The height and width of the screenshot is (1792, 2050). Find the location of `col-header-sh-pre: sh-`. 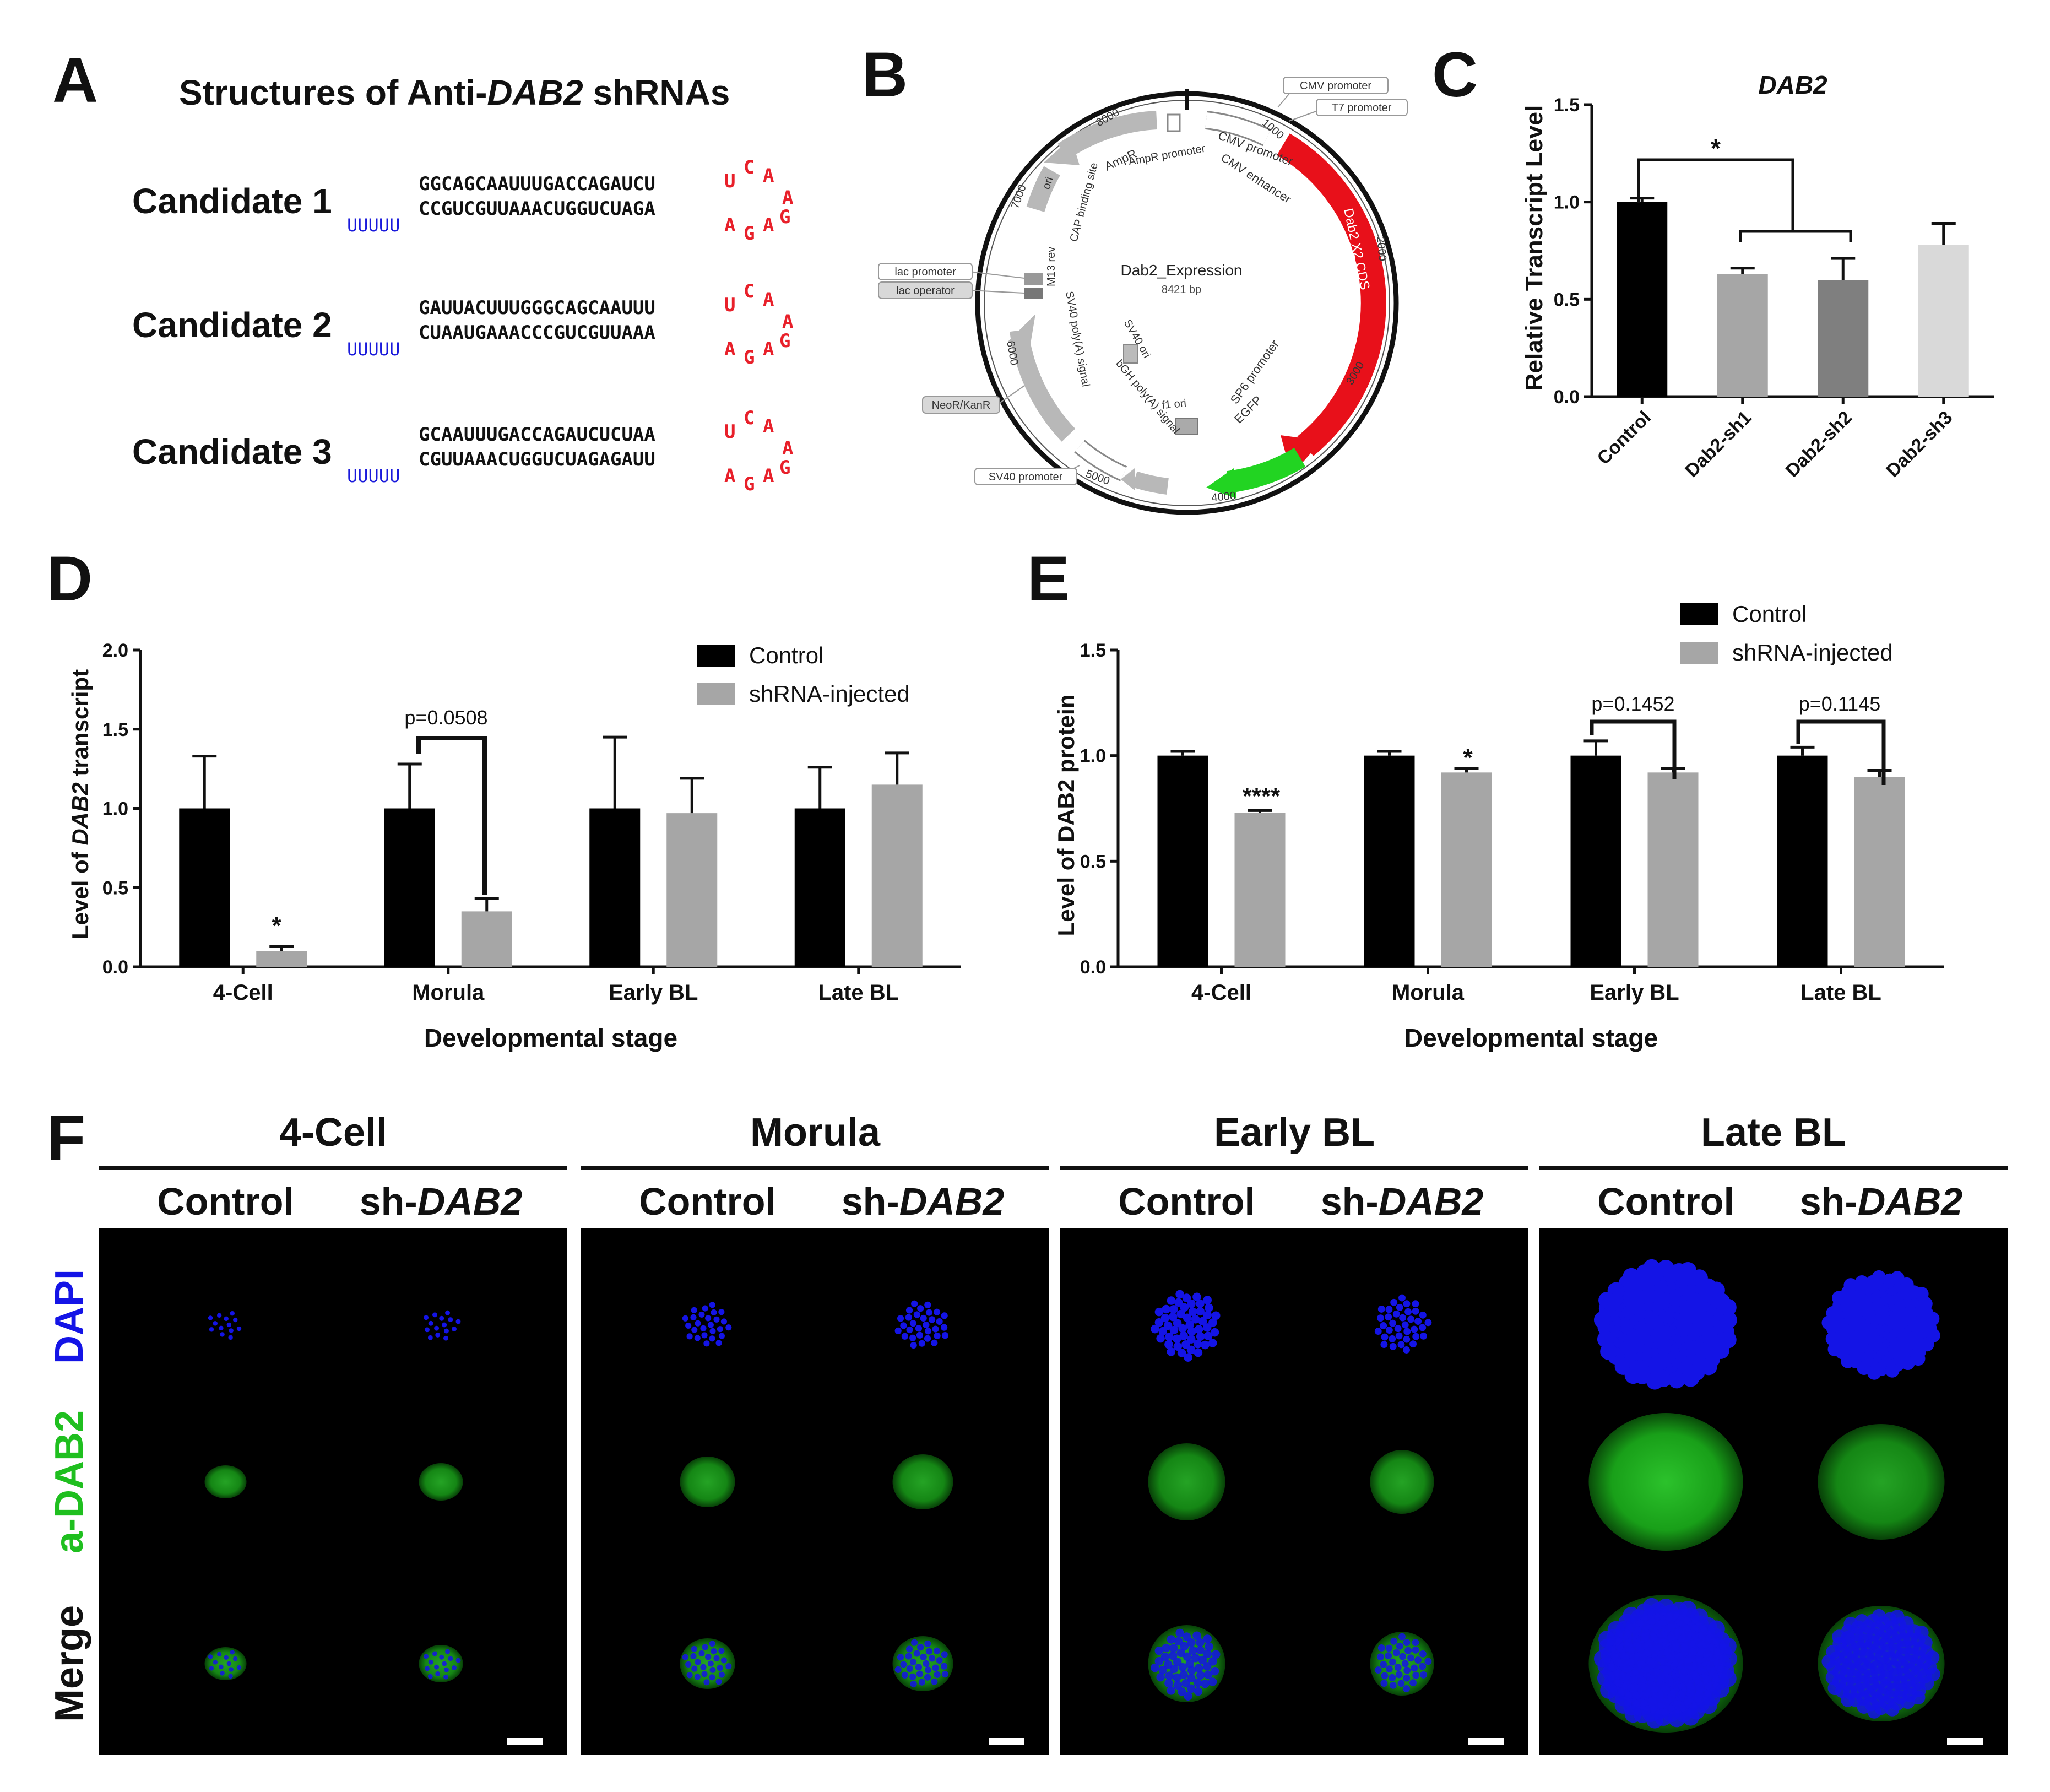

col-header-sh-pre: sh- is located at coordinates (1829, 1201).